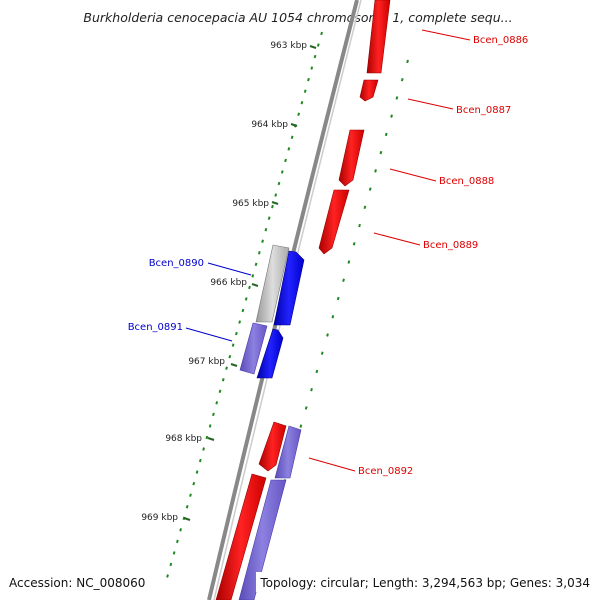 The image size is (600, 600). Describe the element at coordinates (288, 46) in the screenshot. I see `scale-label-963: 963 kbp` at that location.